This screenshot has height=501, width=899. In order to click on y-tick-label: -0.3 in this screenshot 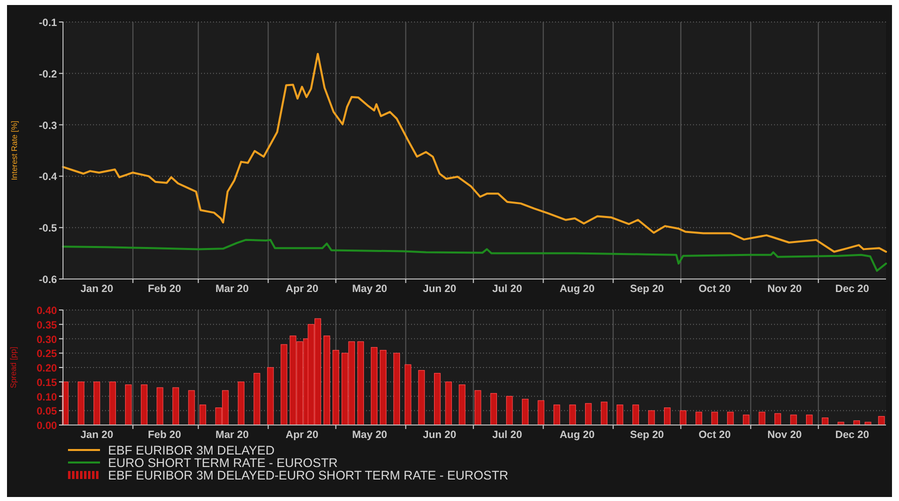, I will do `click(48, 126)`.